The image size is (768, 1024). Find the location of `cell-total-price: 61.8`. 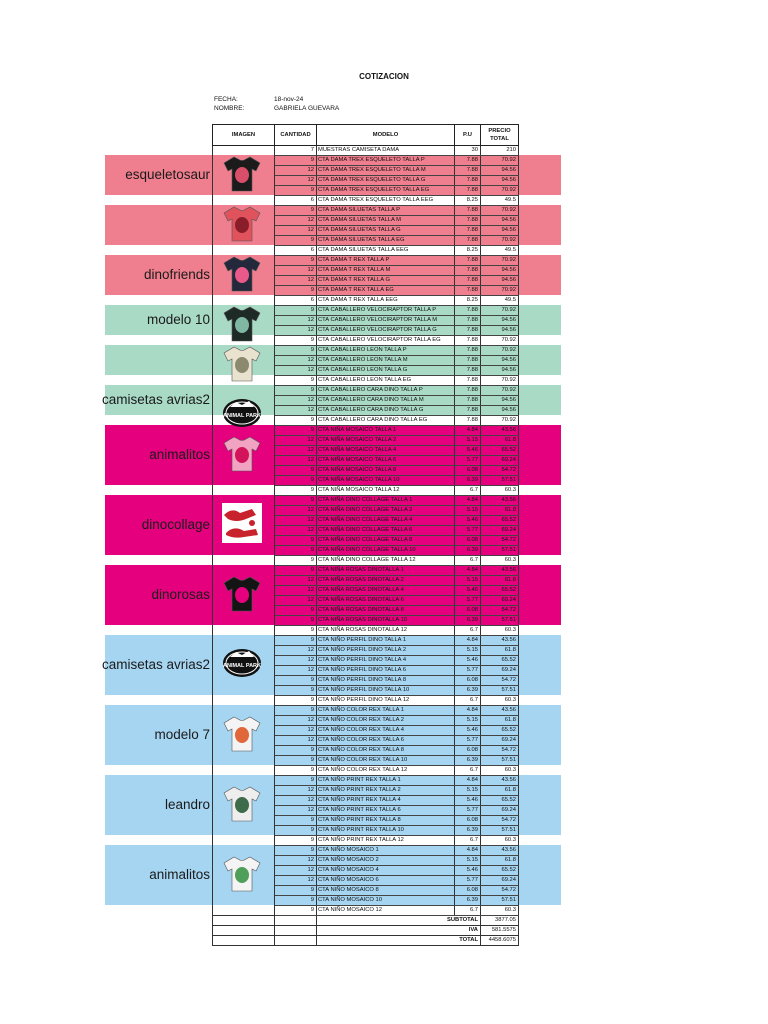

cell-total-price: 61.8 is located at coordinates (499, 510).